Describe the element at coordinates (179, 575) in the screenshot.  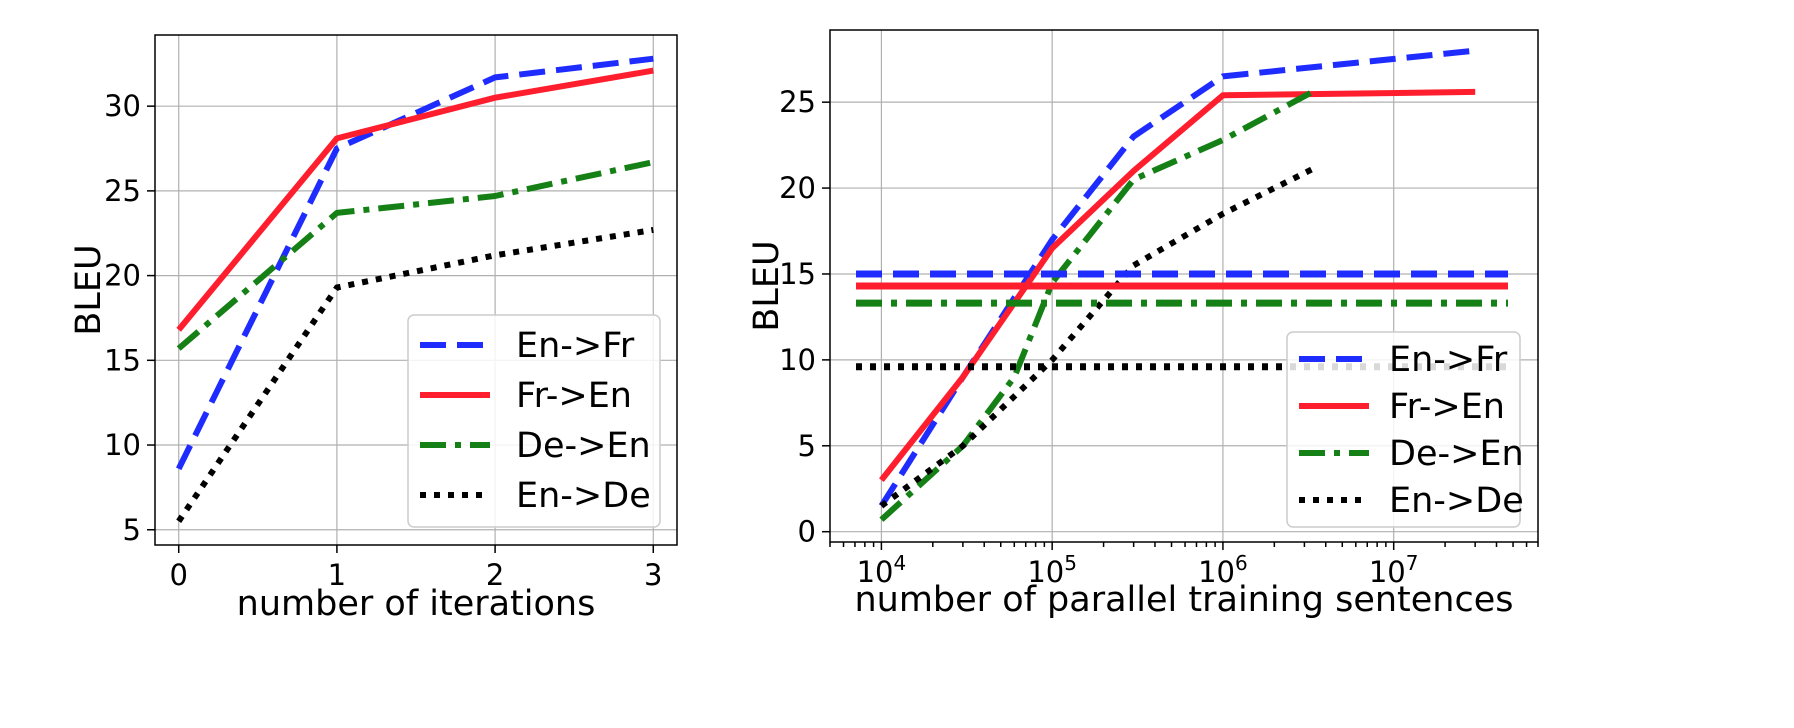
I see `x-tick-label: 0` at that location.